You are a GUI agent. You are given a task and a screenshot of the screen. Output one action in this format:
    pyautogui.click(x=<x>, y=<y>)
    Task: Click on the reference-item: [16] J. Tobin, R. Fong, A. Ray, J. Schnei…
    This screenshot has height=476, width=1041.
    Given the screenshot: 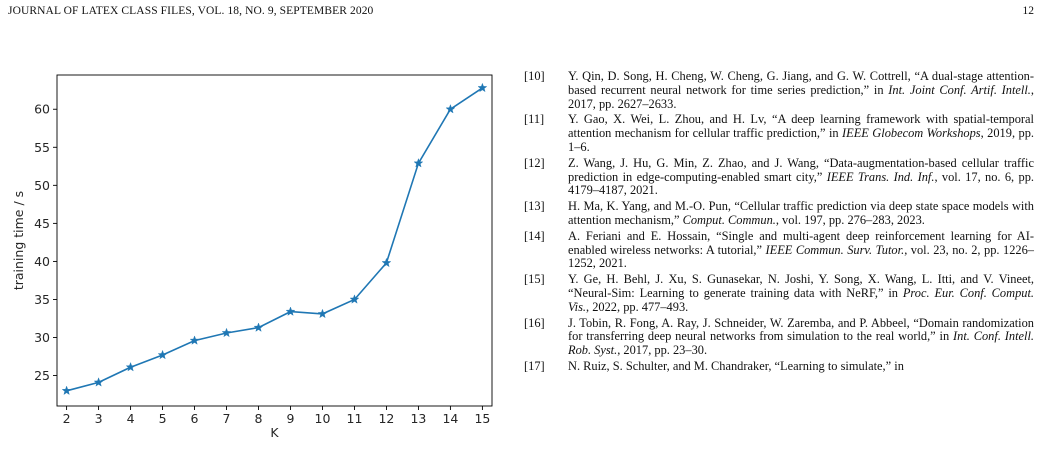 What is the action you would take?
    pyautogui.click(x=779, y=336)
    